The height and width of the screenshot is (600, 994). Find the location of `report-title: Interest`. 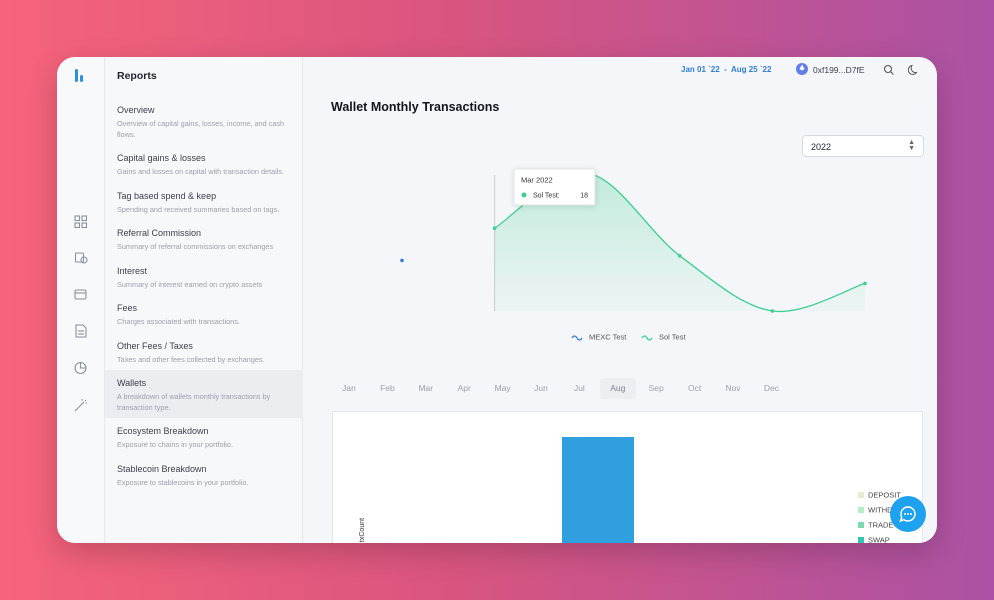

report-title: Interest is located at coordinates (132, 270).